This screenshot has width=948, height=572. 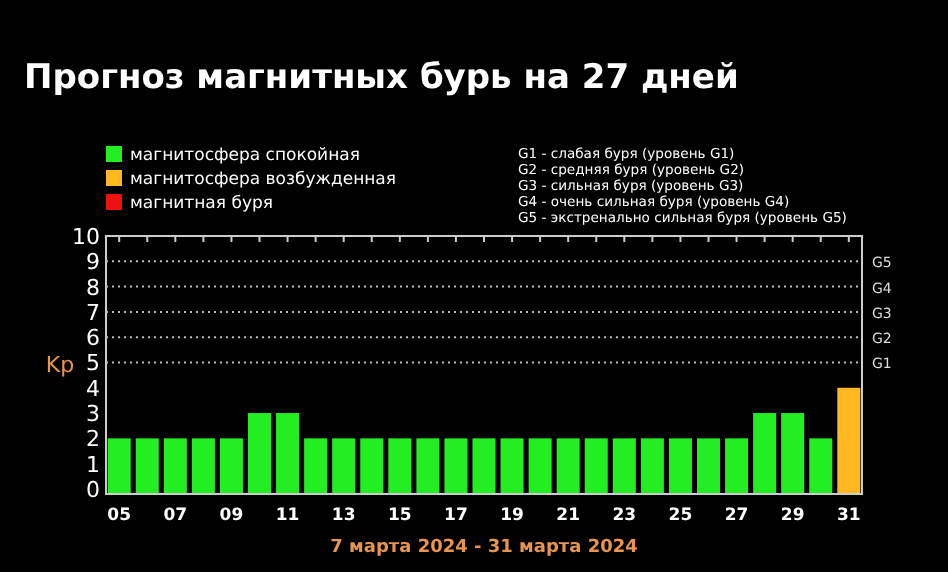 I want to click on y-axis-title: Kp, so click(x=60, y=365).